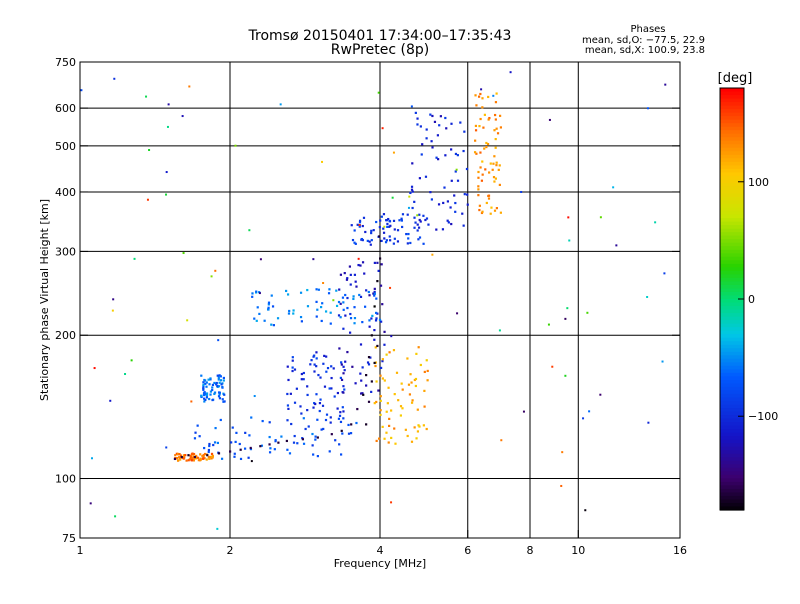 This screenshot has height=604, width=800. Describe the element at coordinates (647, 29) in the screenshot. I see `phase-stats-title: Phases` at that location.